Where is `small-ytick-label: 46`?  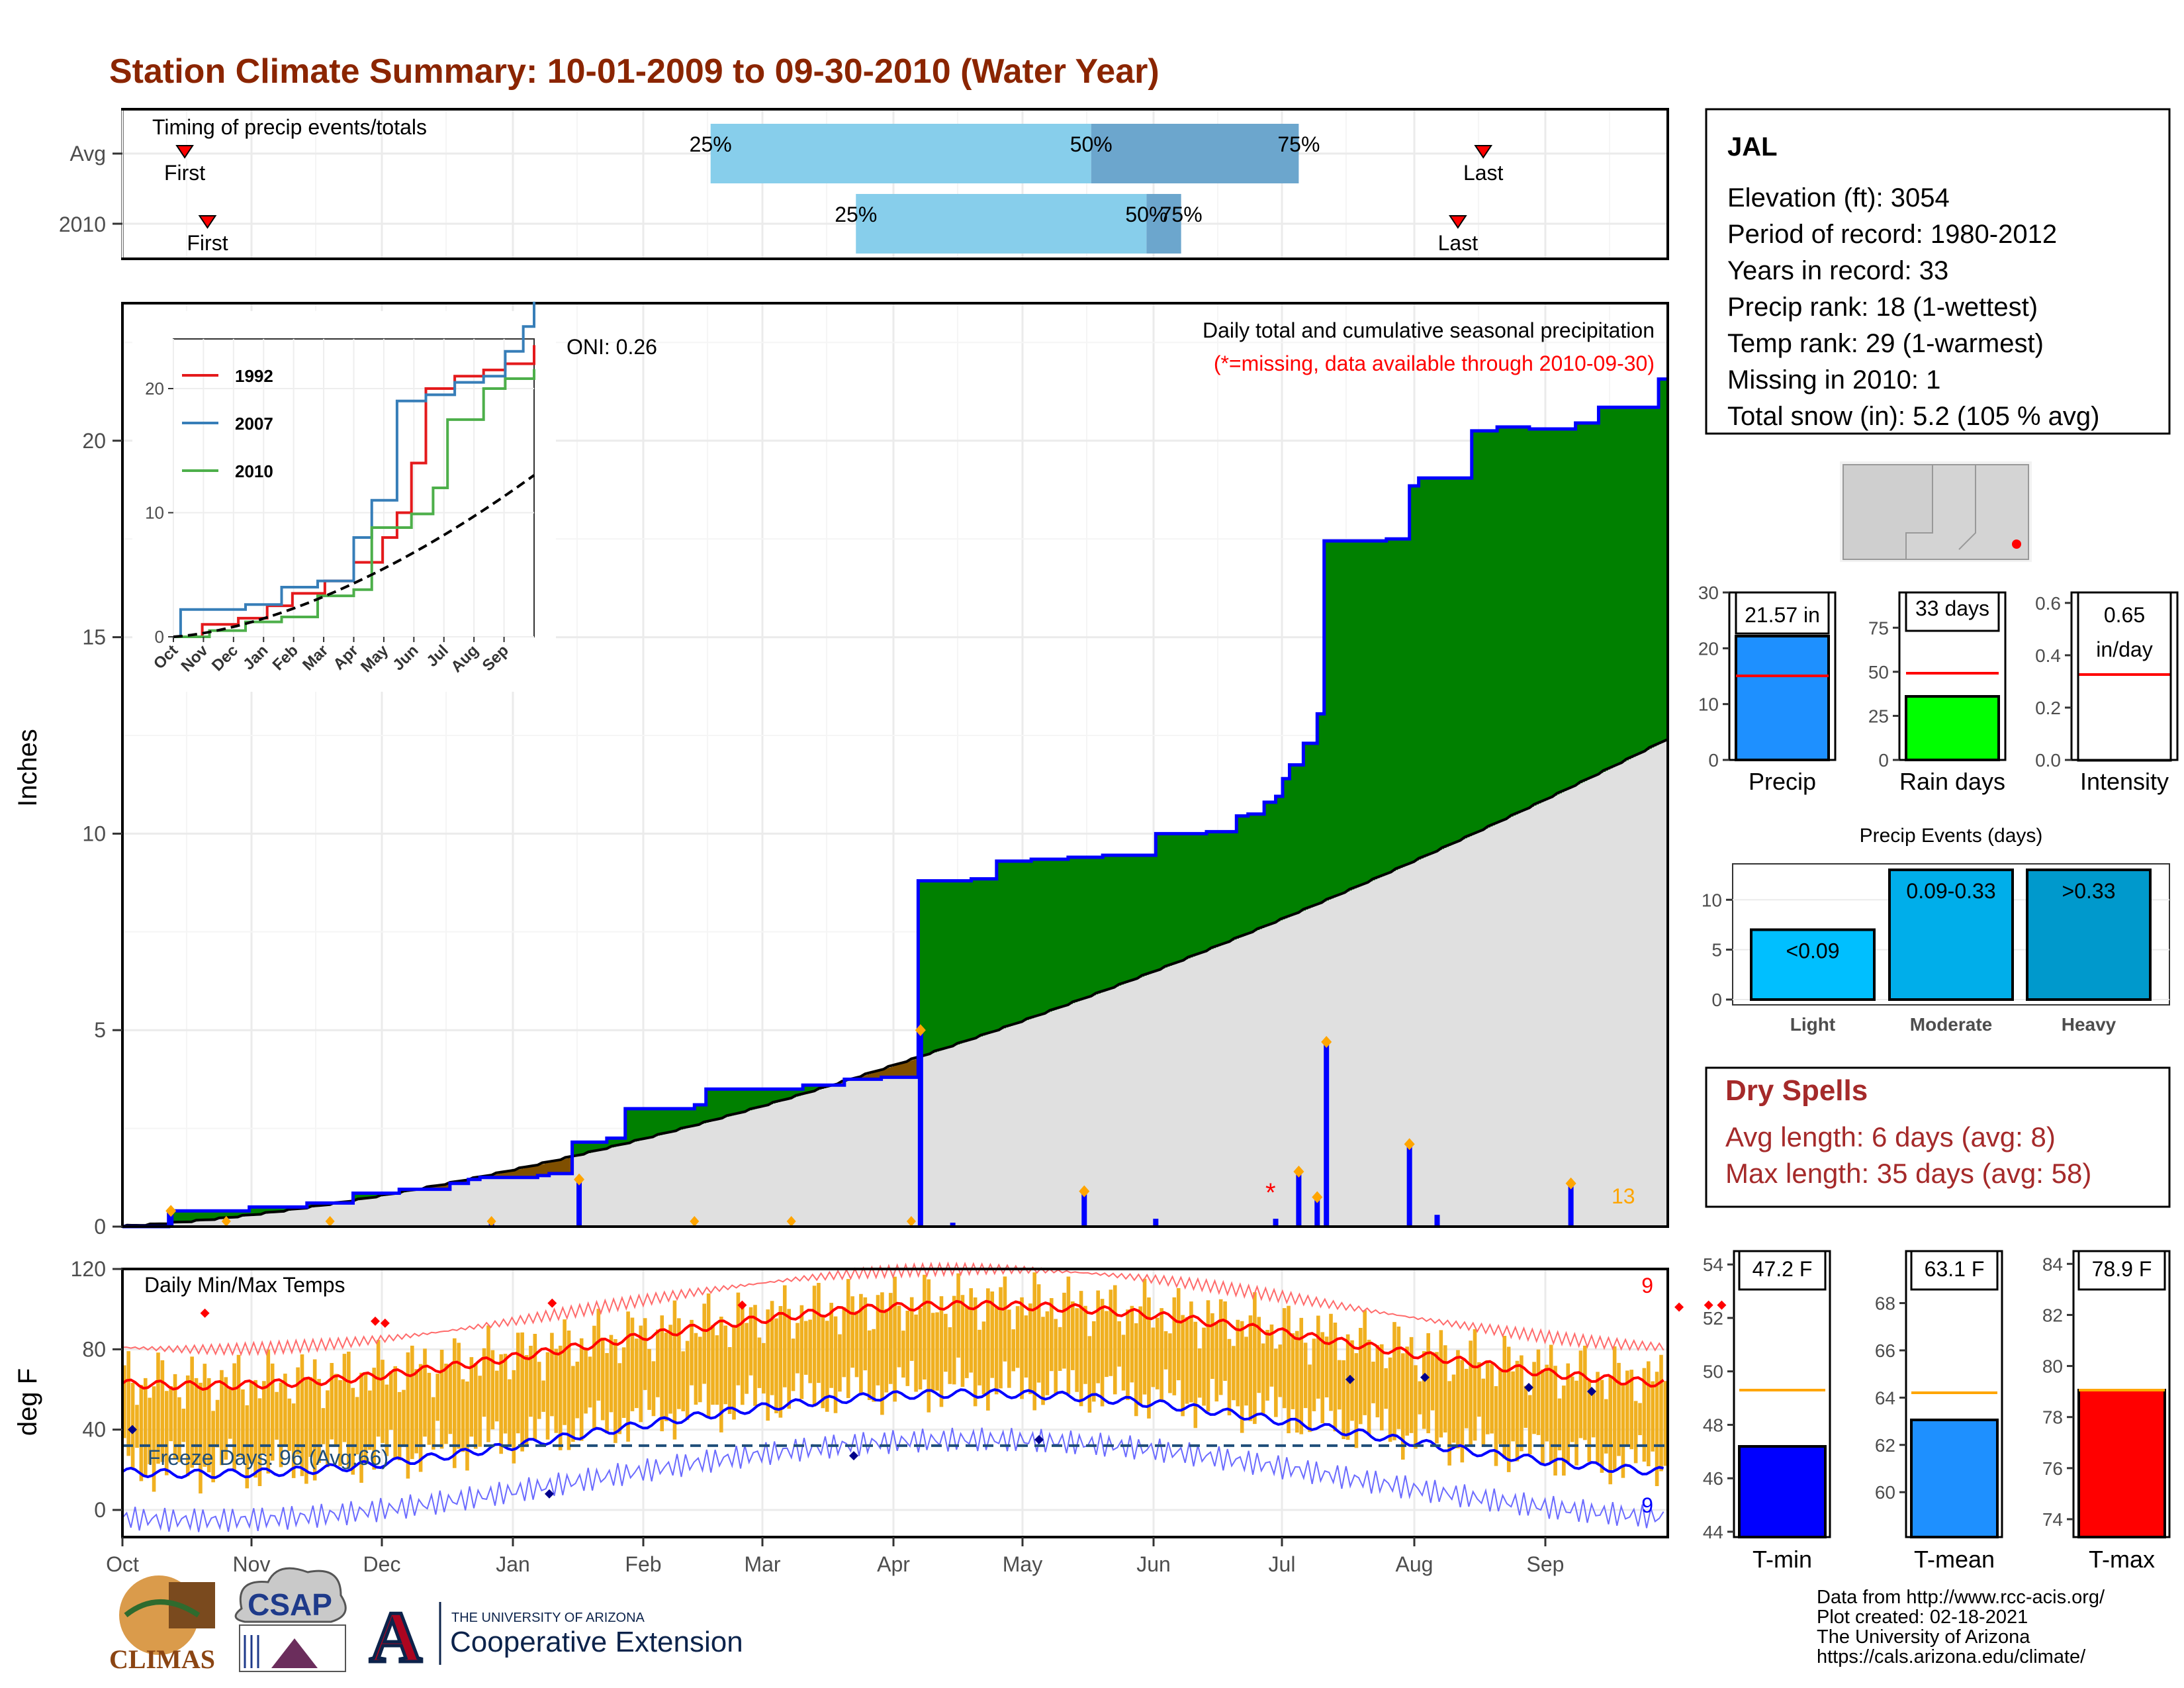 small-ytick-label: 46 is located at coordinates (1713, 1478).